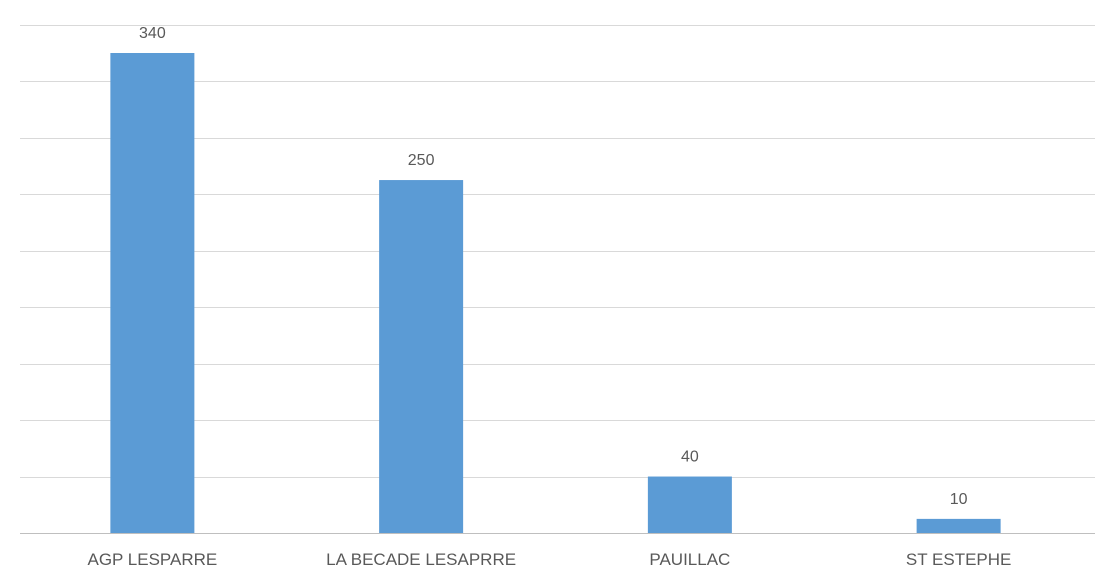 Image resolution: width=1105 pixels, height=579 pixels. I want to click on category-label: ST ESTEPHE, so click(959, 559).